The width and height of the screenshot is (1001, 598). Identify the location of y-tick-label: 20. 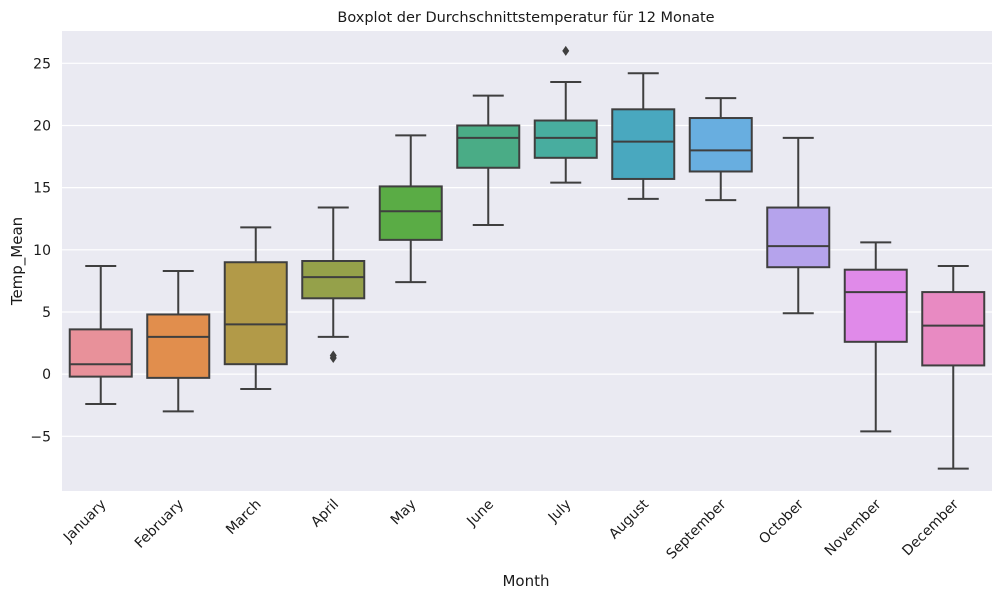
(42, 126).